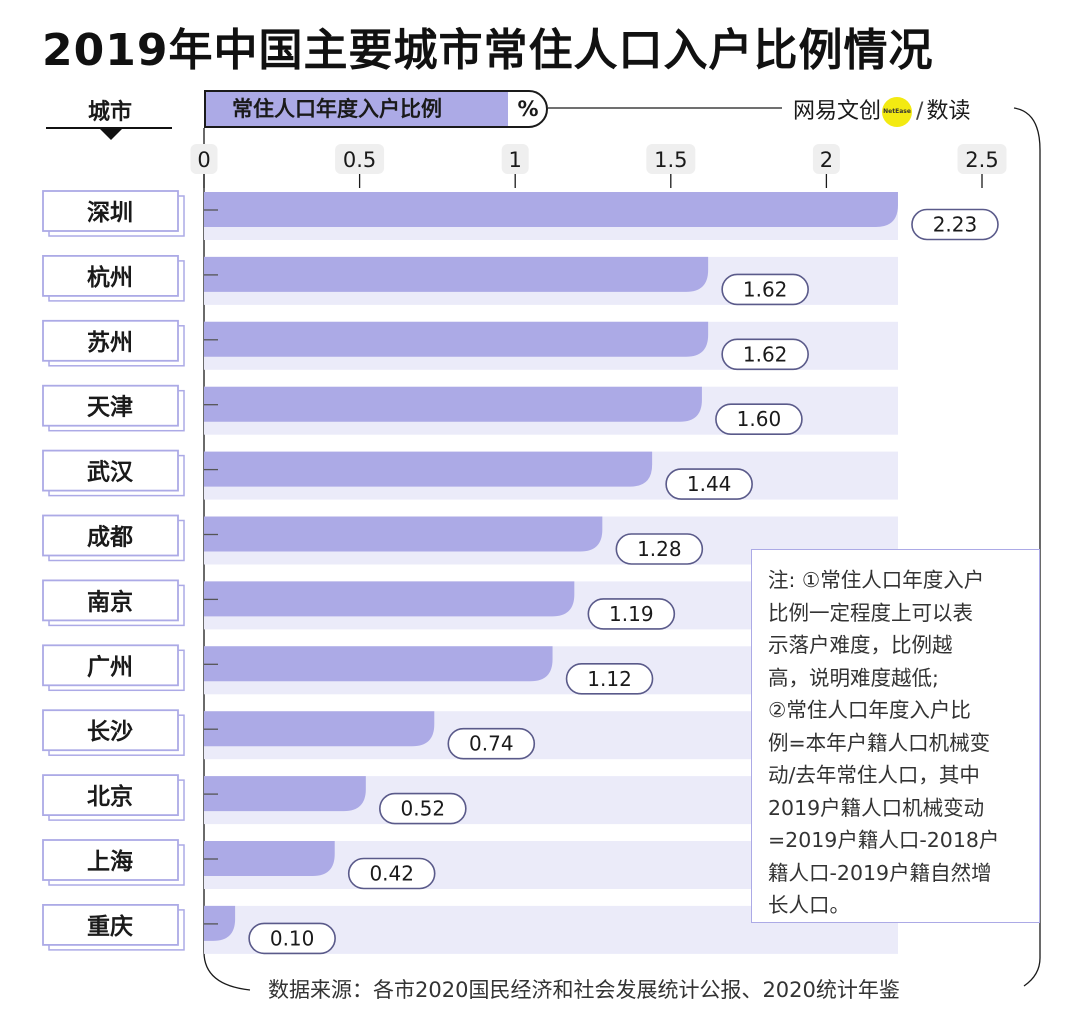 The height and width of the screenshot is (1035, 1080). Describe the element at coordinates (809, 905) in the screenshot. I see `note-line: 长人口。` at that location.